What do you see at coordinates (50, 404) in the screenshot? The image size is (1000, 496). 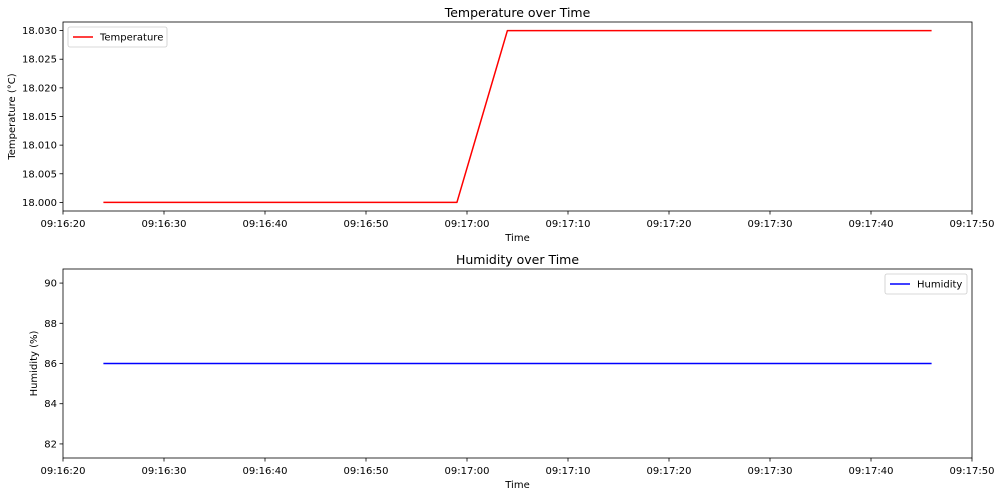 I see `y-tick-label: 84` at bounding box center [50, 404].